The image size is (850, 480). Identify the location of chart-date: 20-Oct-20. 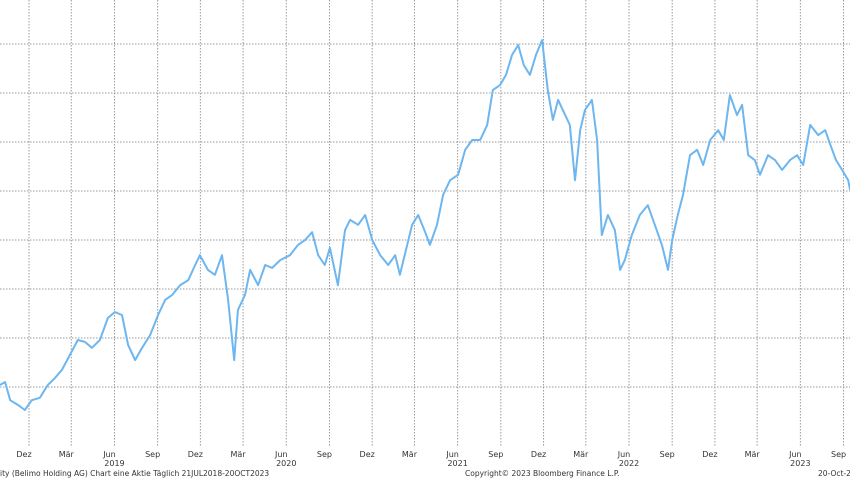
(834, 473).